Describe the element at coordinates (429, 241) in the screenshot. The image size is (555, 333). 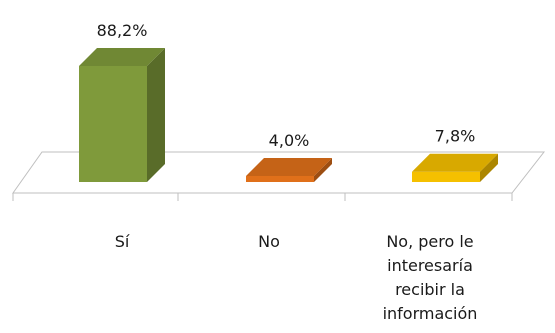
I see `category-label-2-line-0: No, pero le` at that location.